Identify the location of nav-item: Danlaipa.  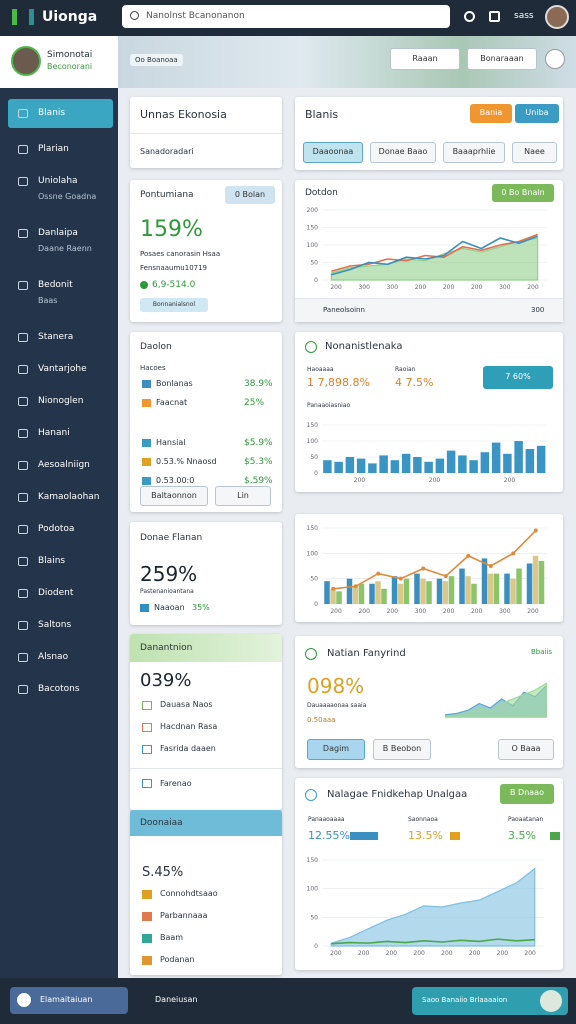
(58, 233).